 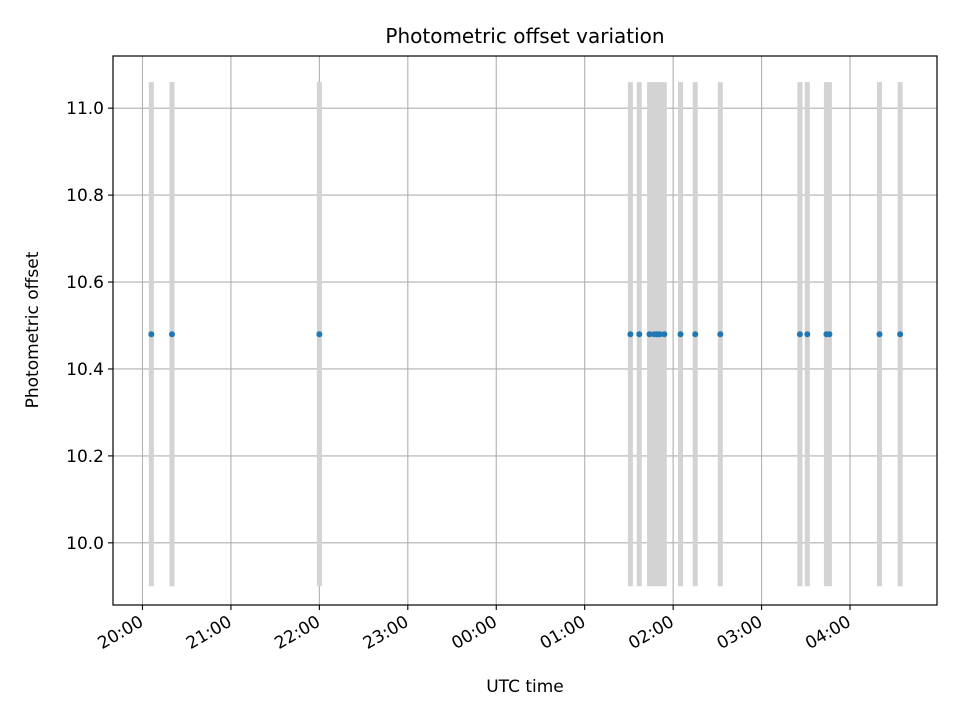 I want to click on y-tick-label: 10.8, so click(x=85, y=196).